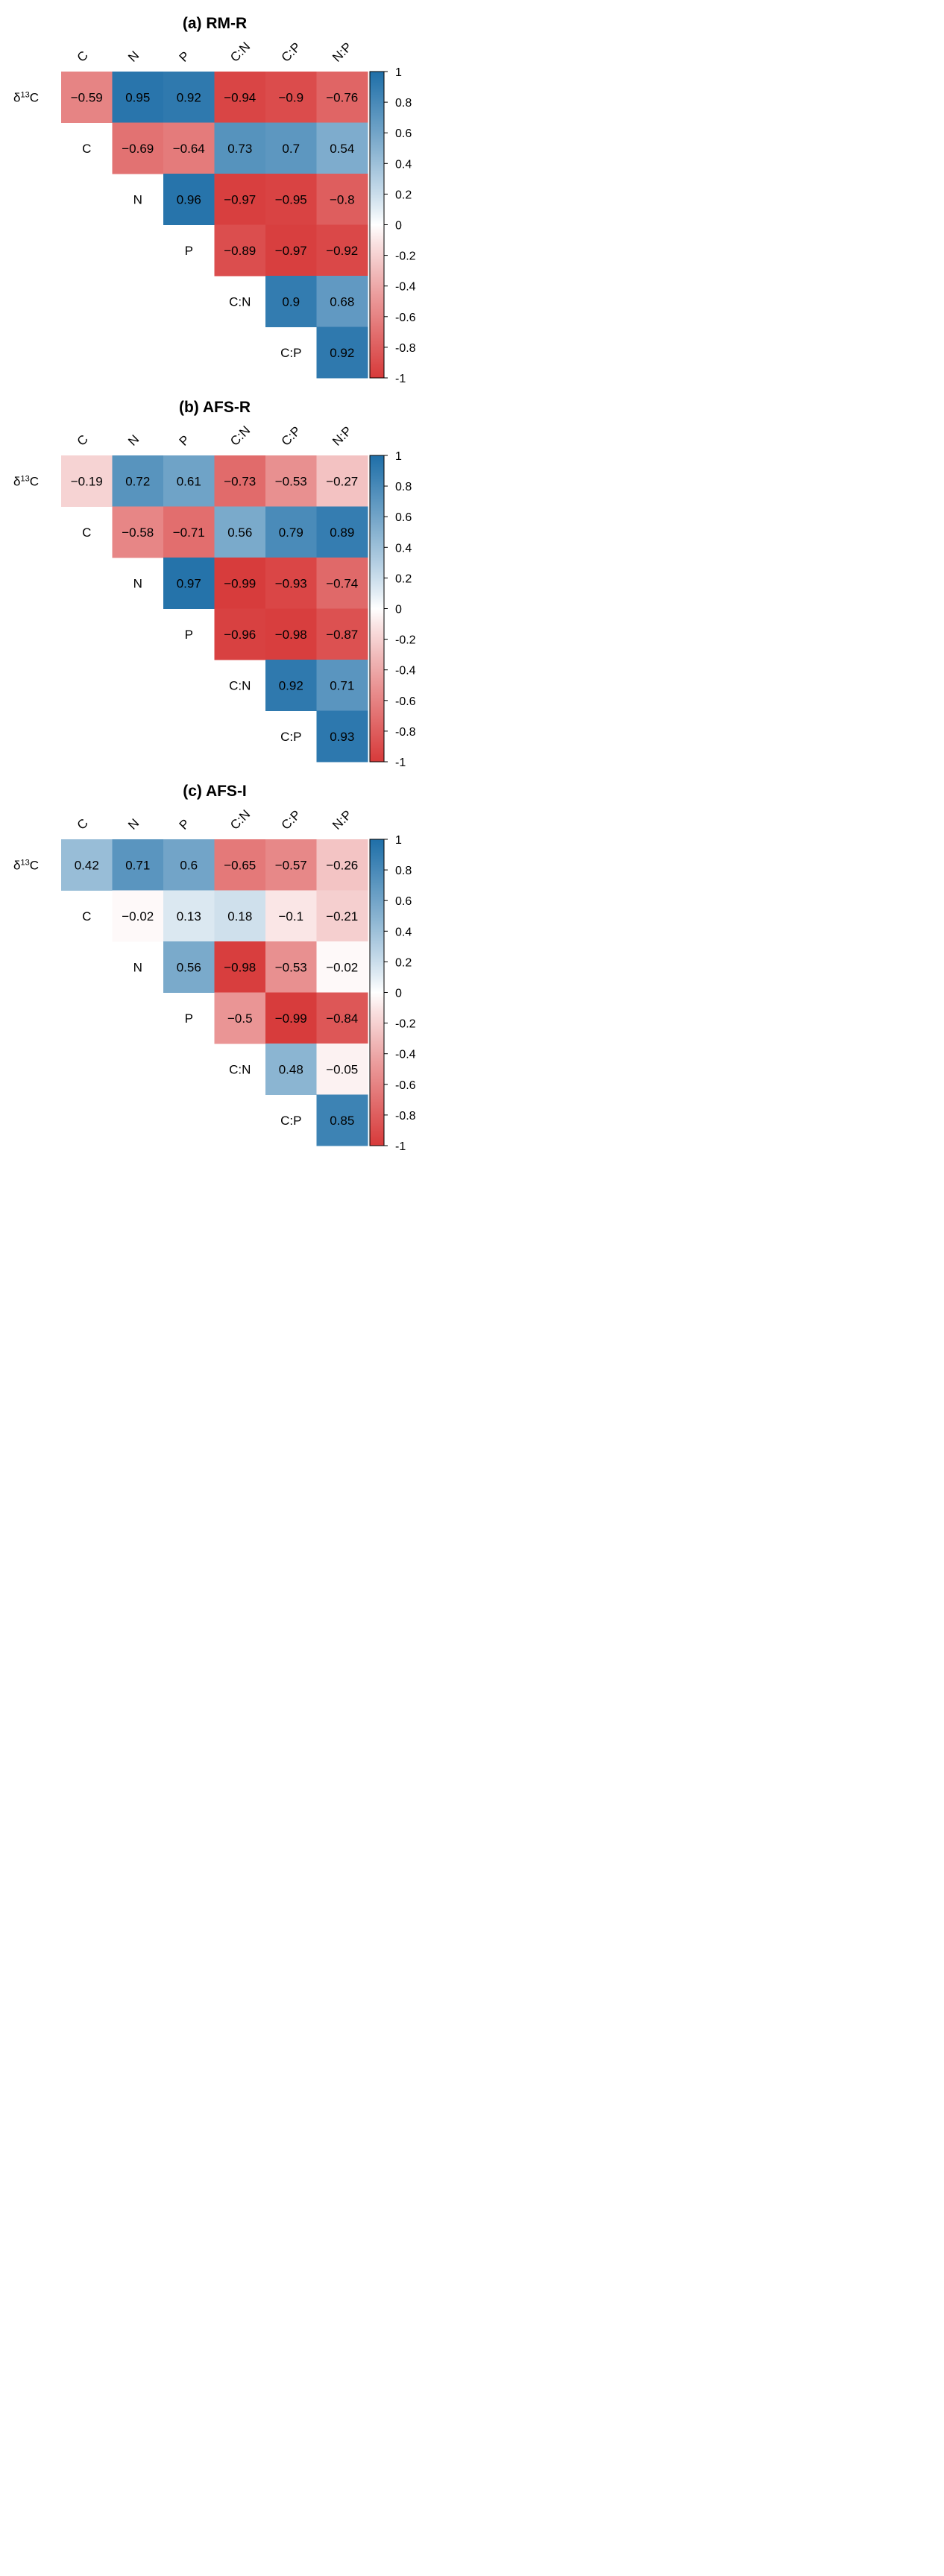 This screenshot has width=944, height=2576. Describe the element at coordinates (291, 199) in the screenshot. I see `cell-value-label: −0.95` at that location.